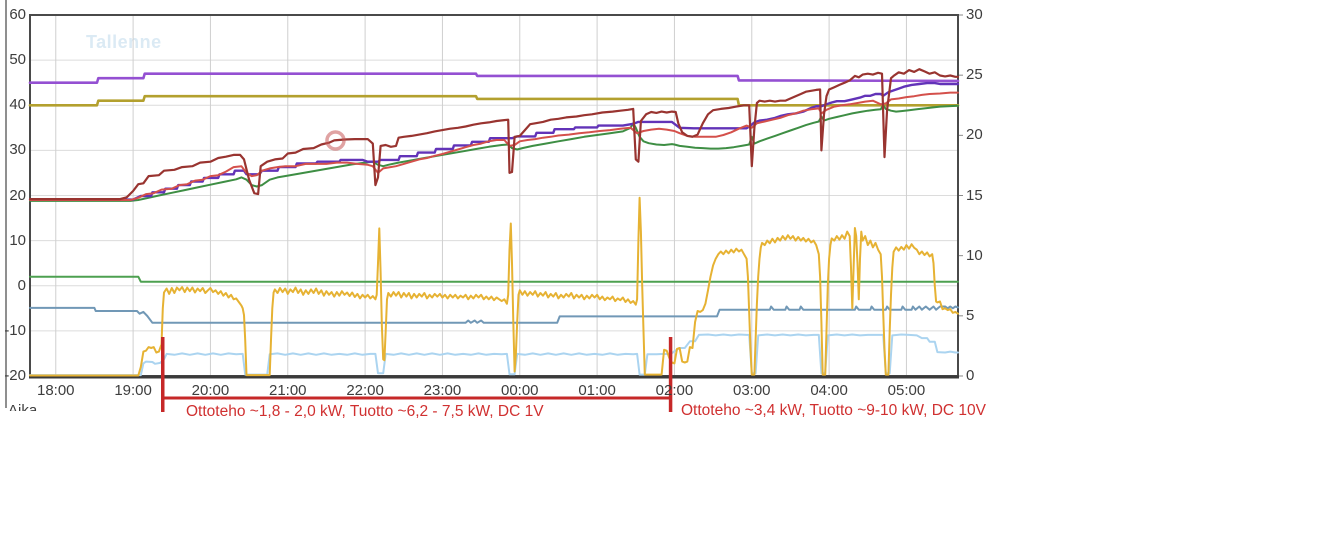 The image size is (1323, 547). What do you see at coordinates (494, 314) in the screenshot?
I see `series-steel-blue` at bounding box center [494, 314].